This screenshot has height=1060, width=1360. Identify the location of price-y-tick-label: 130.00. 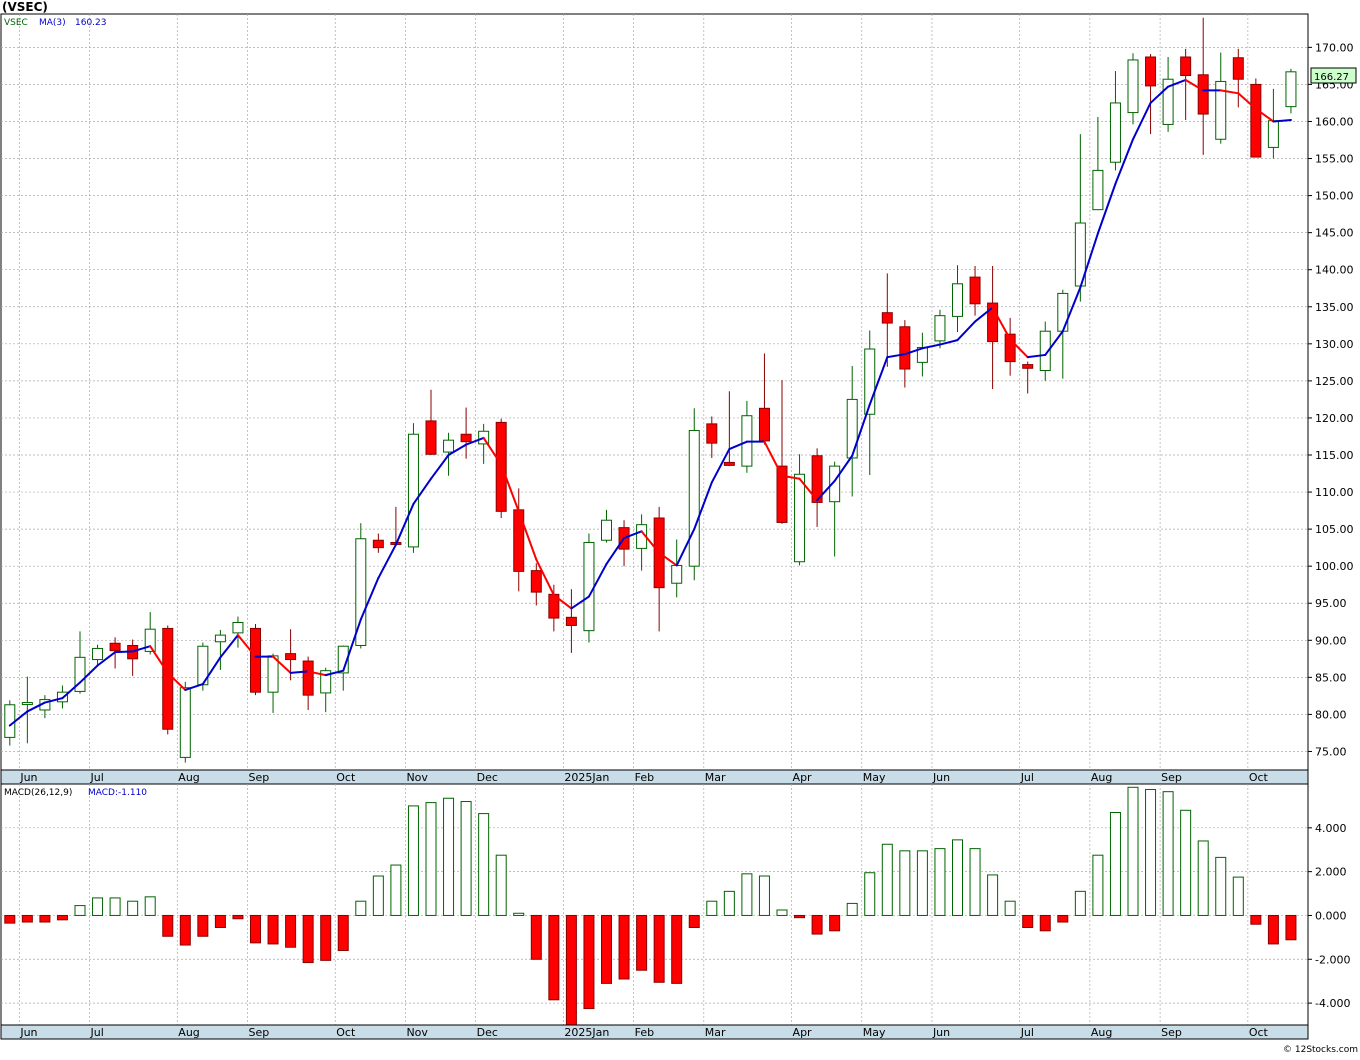
(1334, 344).